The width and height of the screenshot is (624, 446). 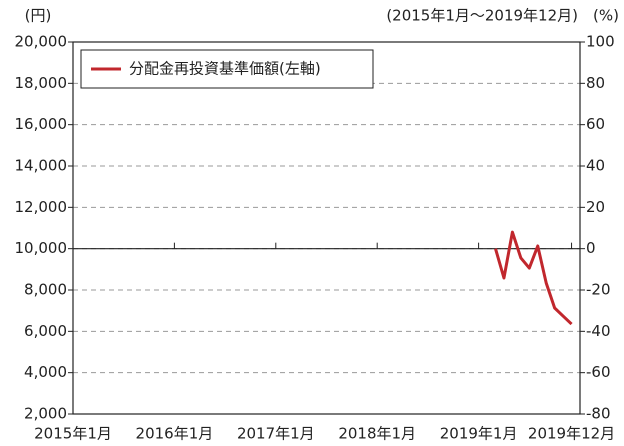 What do you see at coordinates (479, 434) in the screenshot?
I see `x-tick-label: 2019年1月` at bounding box center [479, 434].